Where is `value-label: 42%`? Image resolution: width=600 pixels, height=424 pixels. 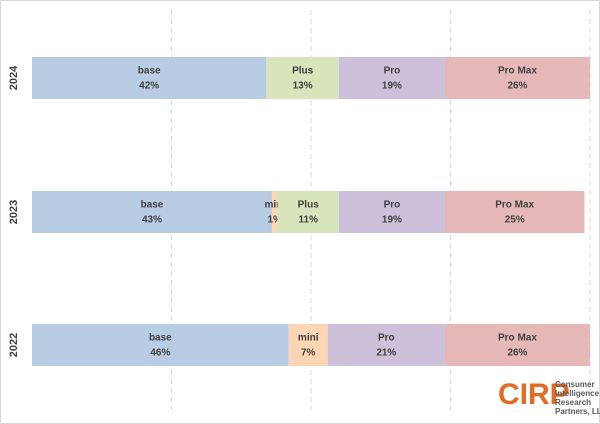 value-label: 42% is located at coordinates (149, 86).